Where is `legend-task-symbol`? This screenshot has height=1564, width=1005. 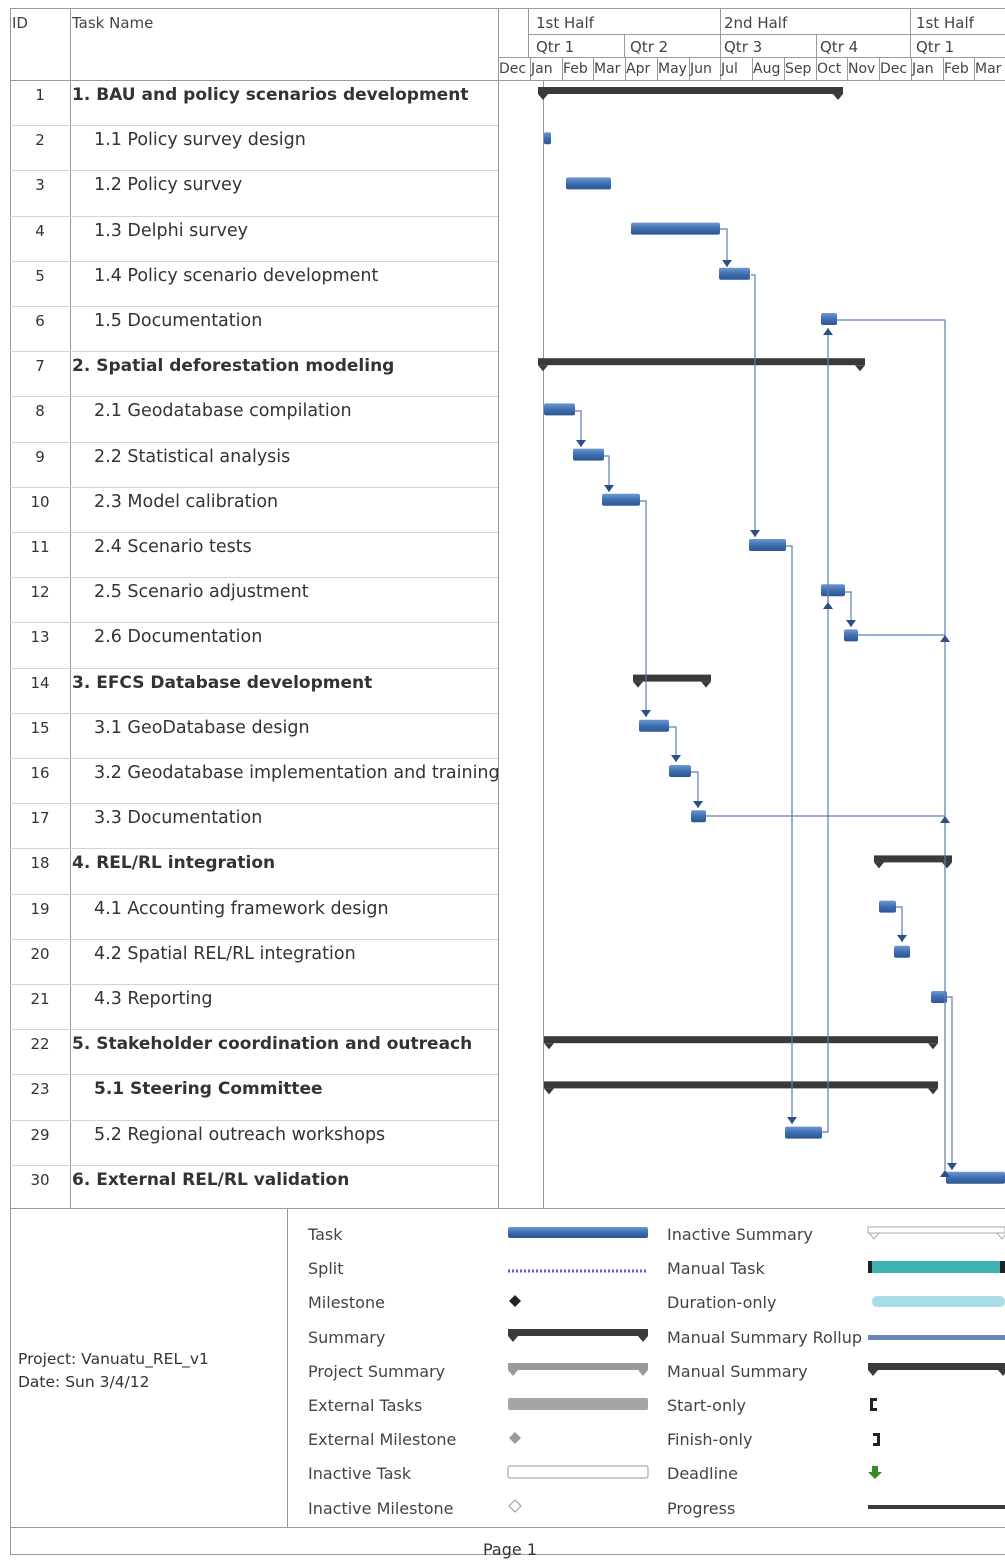 legend-task-symbol is located at coordinates (578, 1232).